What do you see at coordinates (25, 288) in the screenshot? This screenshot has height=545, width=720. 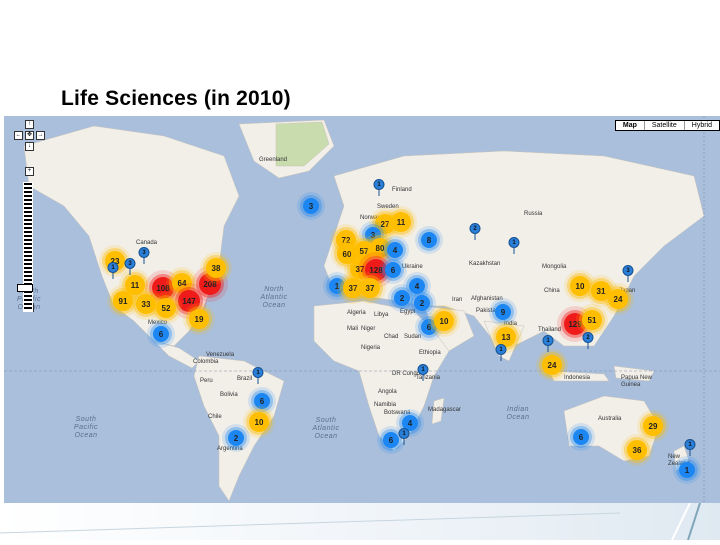 I see `zoom-slider-thumb` at bounding box center [25, 288].